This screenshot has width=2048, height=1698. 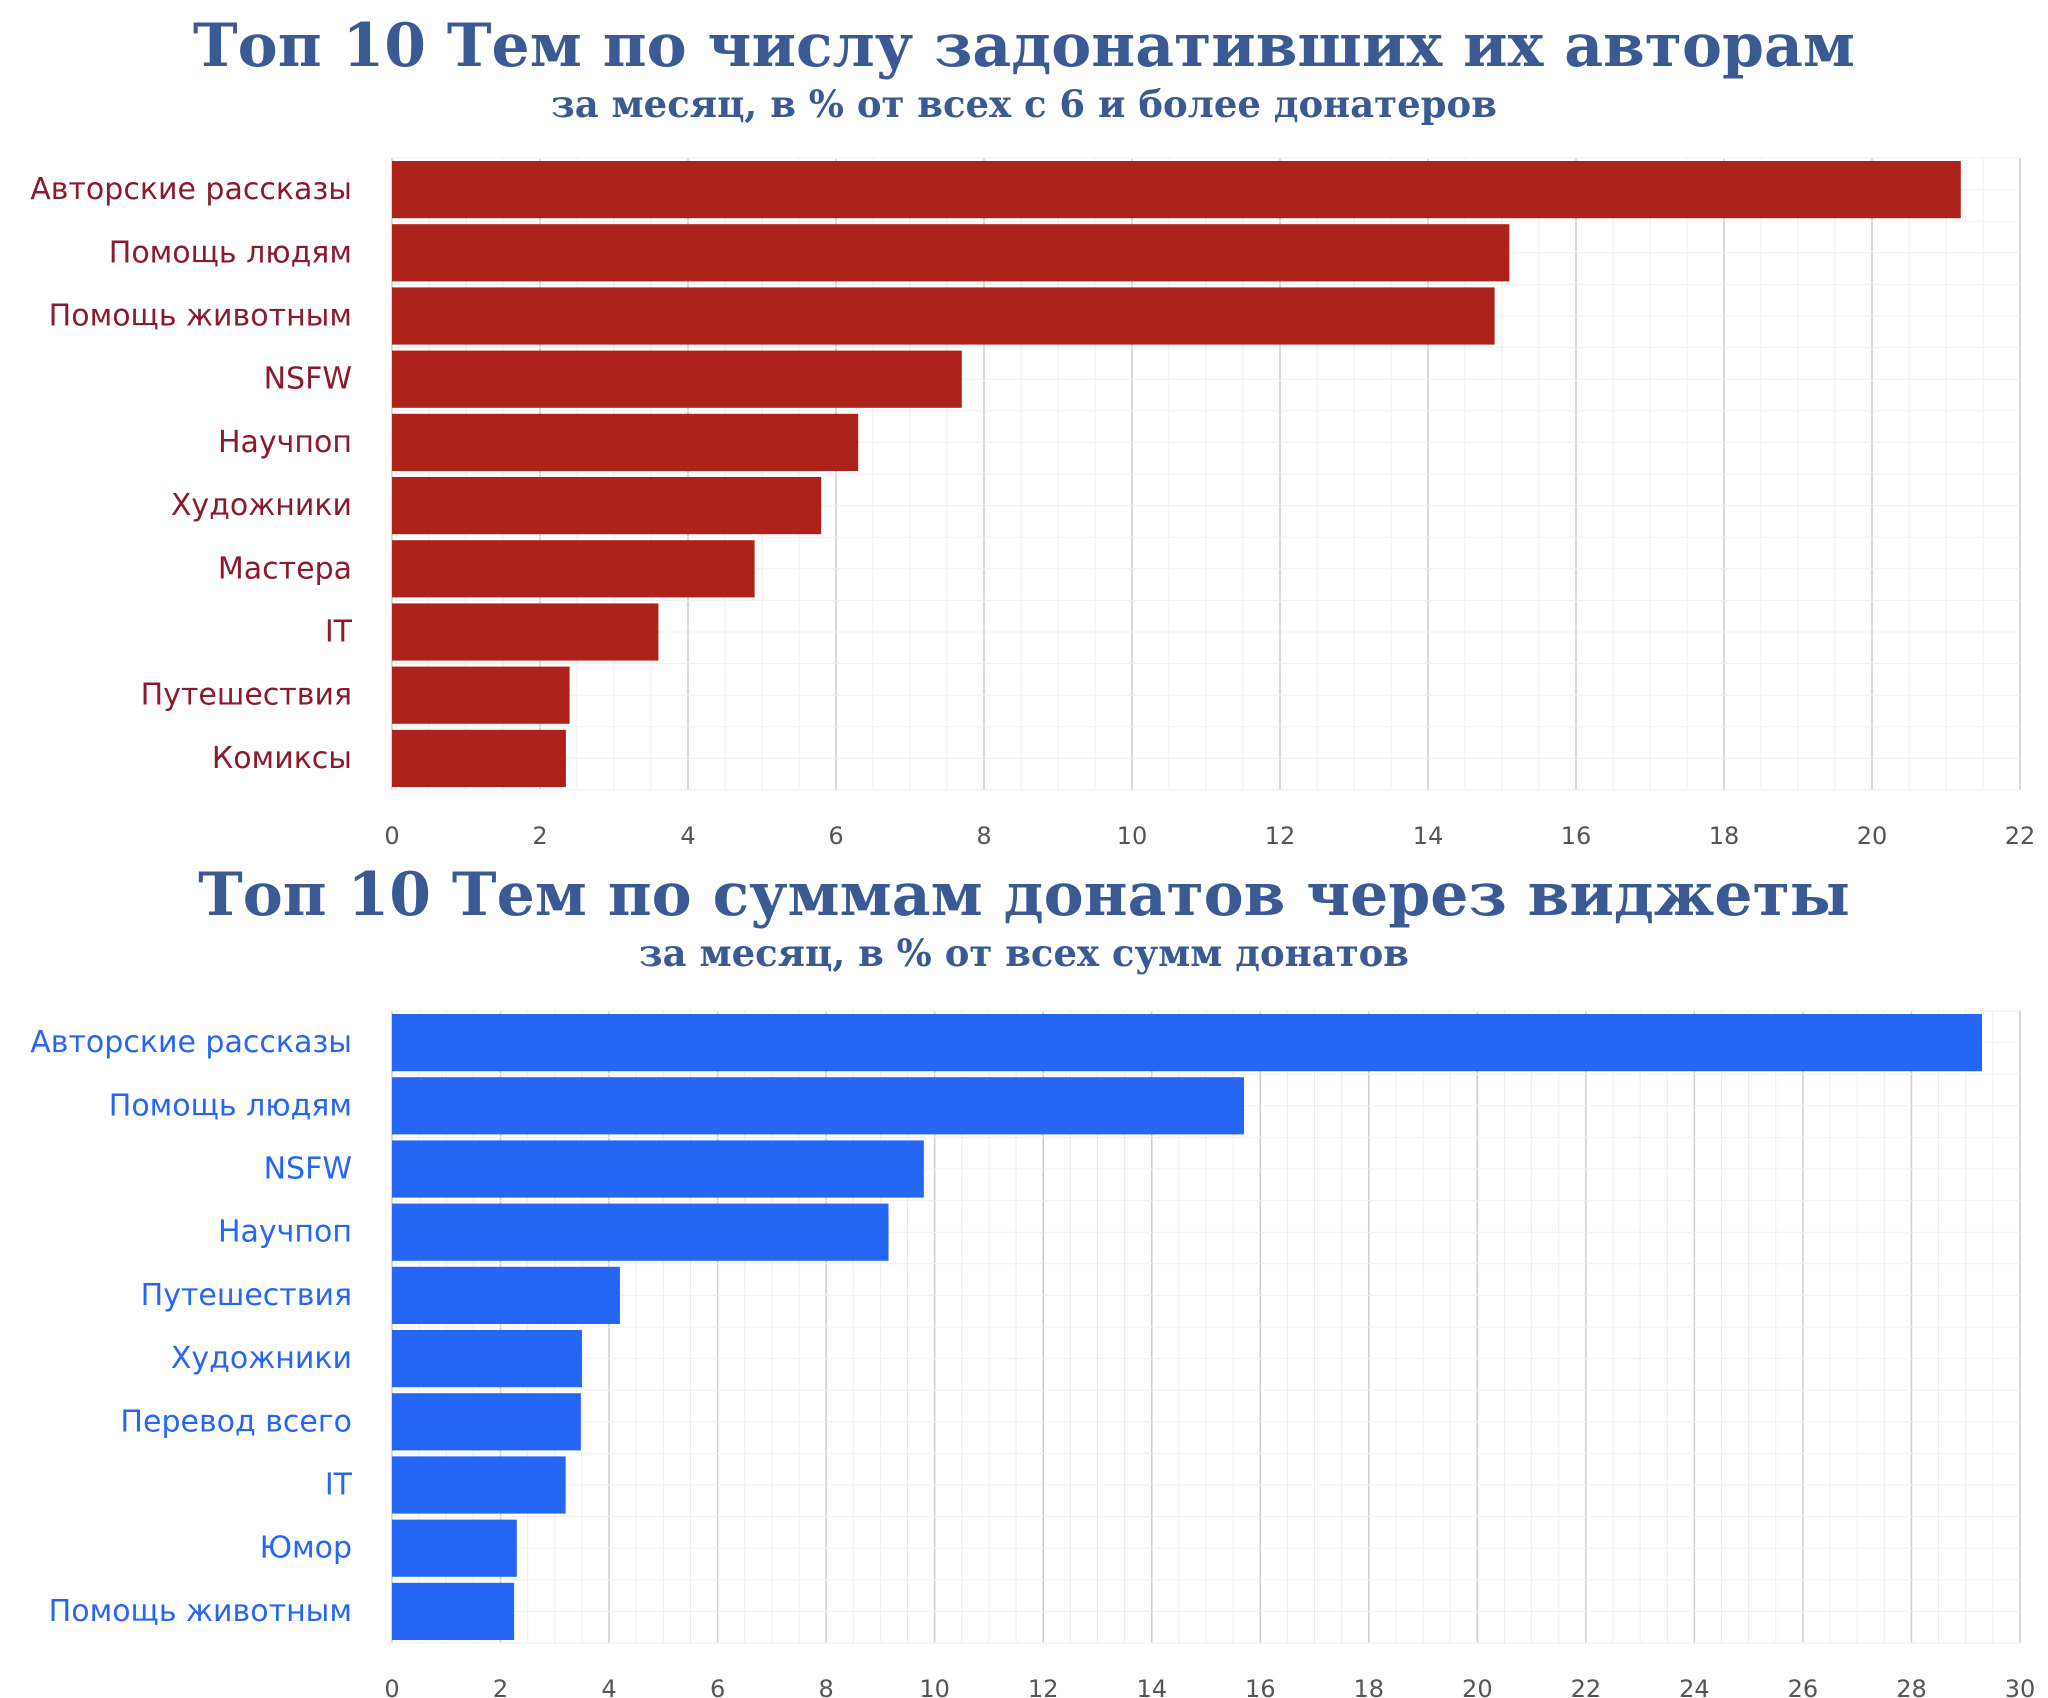 I want to click on x-axis-ticks-top: 0 2 4 6 8 10 12 14 16 18 20 22, so click(x=1209, y=835).